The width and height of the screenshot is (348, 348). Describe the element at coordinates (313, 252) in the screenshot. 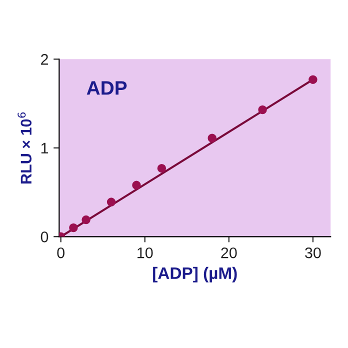

I see `x-tick-label: 30` at that location.